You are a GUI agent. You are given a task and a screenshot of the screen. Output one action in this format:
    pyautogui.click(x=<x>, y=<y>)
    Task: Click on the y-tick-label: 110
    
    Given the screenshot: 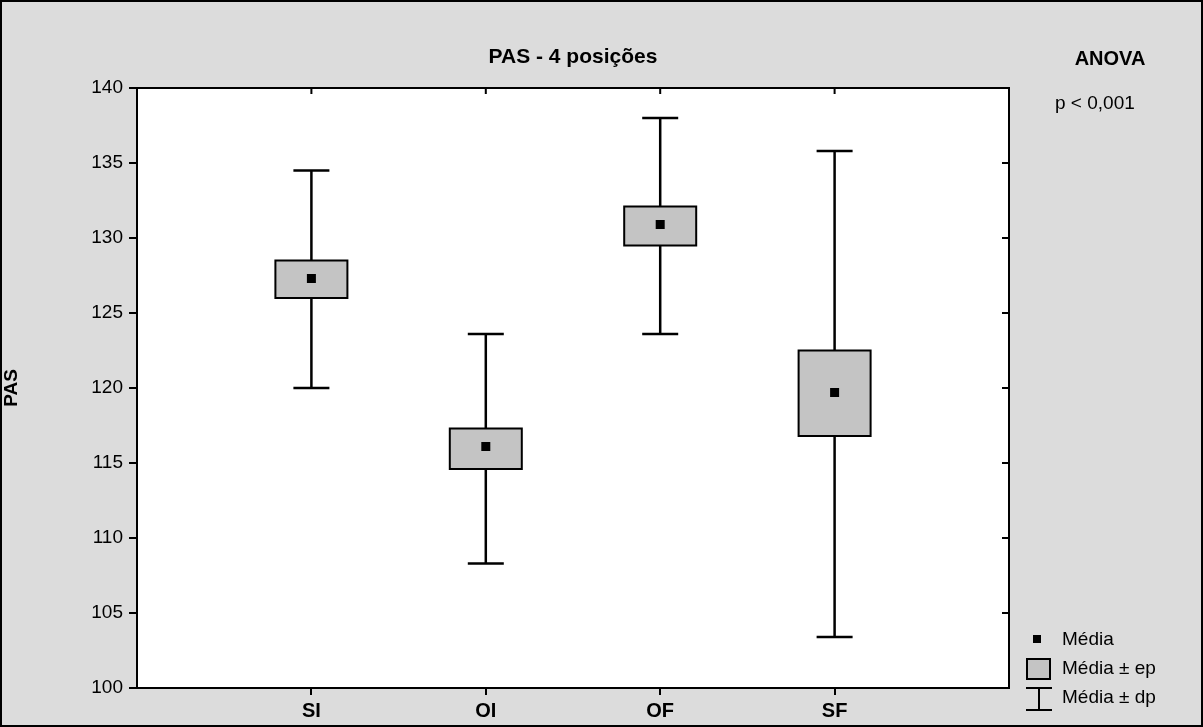 What is the action you would take?
    pyautogui.click(x=107, y=537)
    